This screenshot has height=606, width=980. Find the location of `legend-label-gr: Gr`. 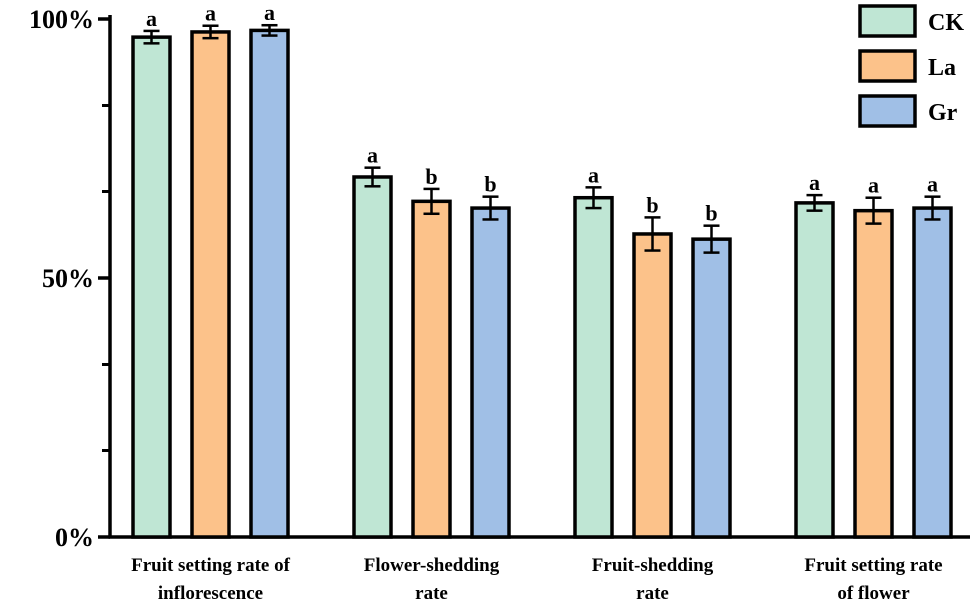

legend-label-gr: Gr is located at coordinates (943, 113).